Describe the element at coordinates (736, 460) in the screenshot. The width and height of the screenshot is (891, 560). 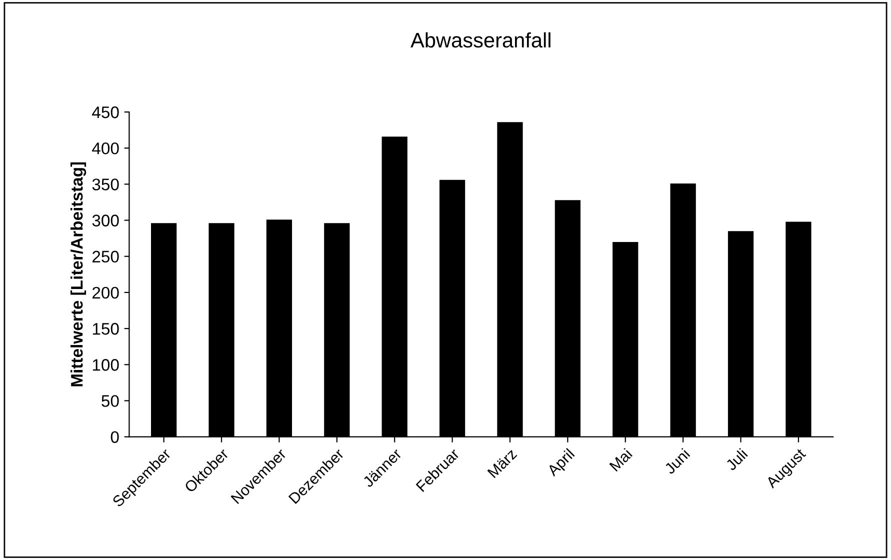
I see `x-tick-label: Juli` at that location.